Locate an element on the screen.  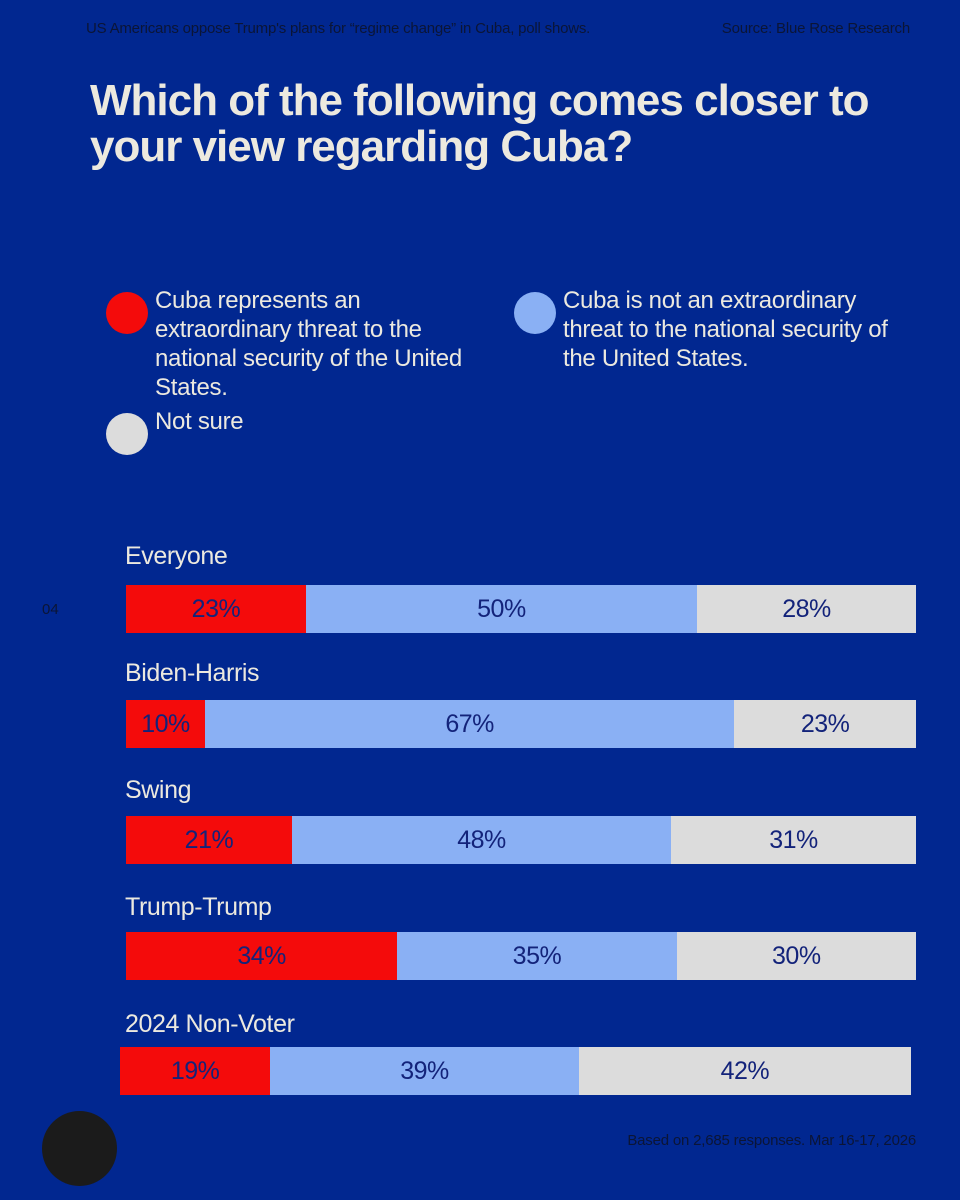
bar-segment-not-sure: 42% is located at coordinates (744, 1071).